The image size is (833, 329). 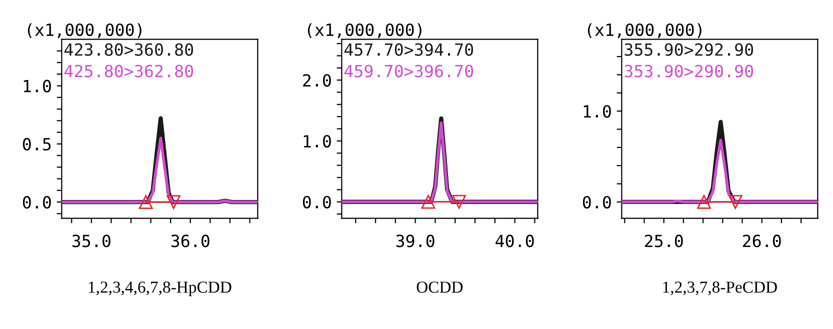 What do you see at coordinates (689, 71) in the screenshot?
I see `text: 353.90>290.90` at bounding box center [689, 71].